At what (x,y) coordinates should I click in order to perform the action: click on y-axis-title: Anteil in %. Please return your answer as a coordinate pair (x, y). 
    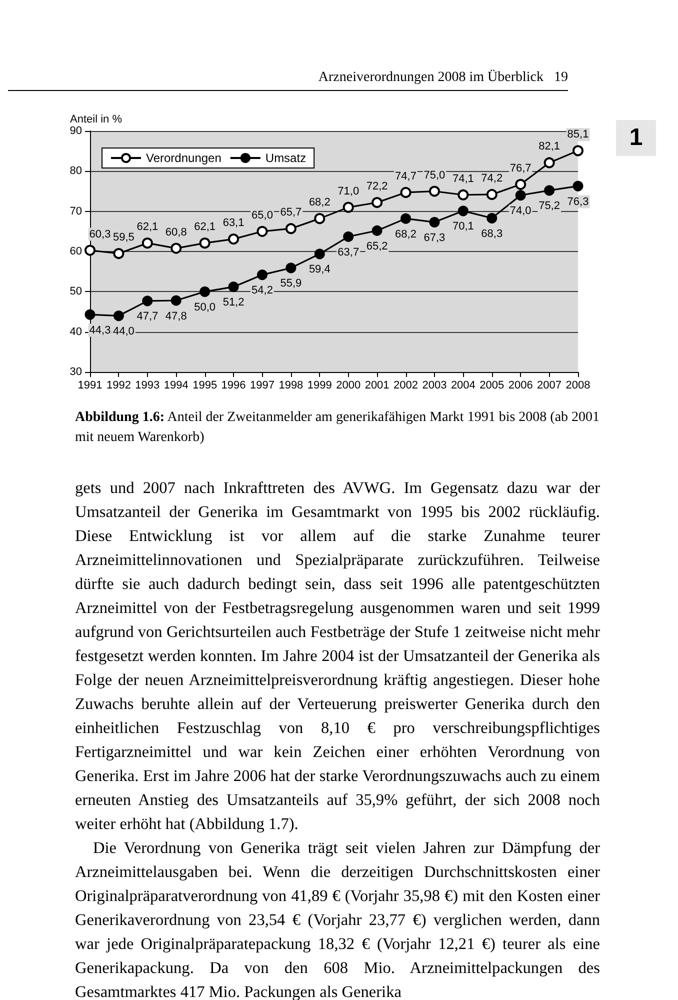
    Looking at the image, I should click on (96, 120).